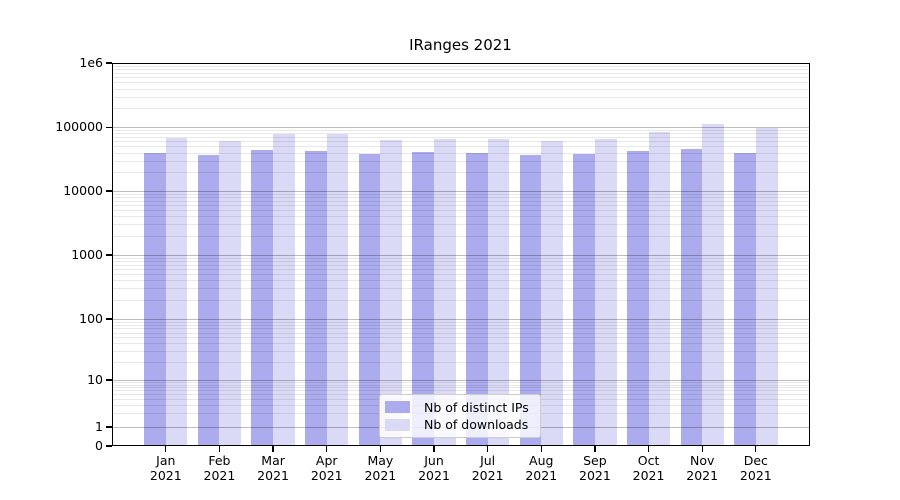  Describe the element at coordinates (91, 62) in the screenshot. I see `y-tick-label: 1e6` at that location.